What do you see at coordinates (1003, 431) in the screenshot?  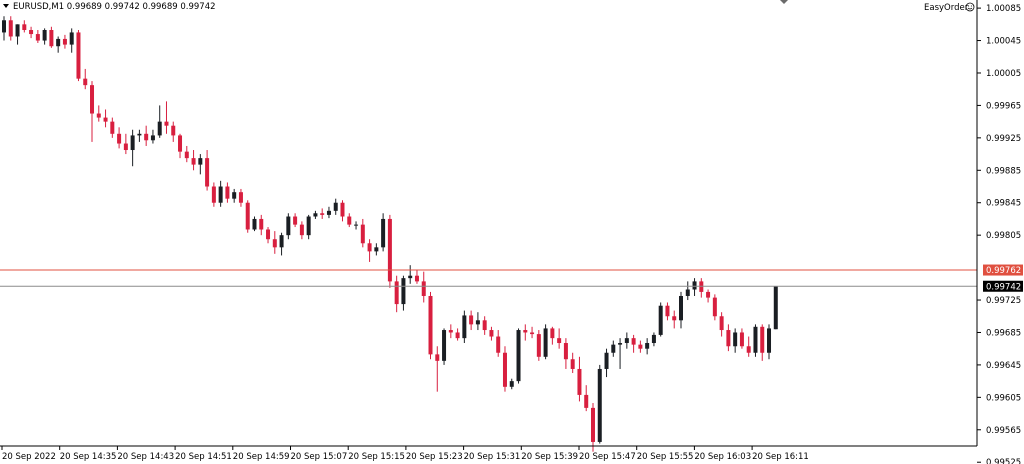 I see `y-tick-label: 0.99565` at bounding box center [1003, 431].